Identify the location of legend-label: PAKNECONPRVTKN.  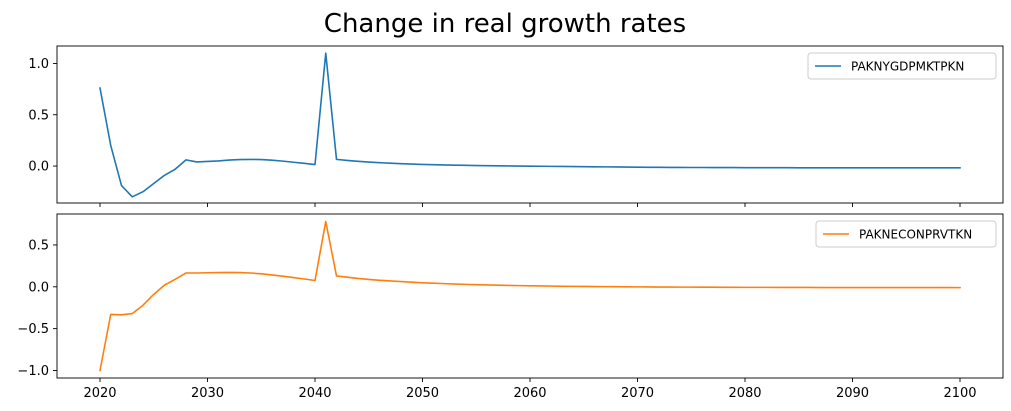
(915, 235).